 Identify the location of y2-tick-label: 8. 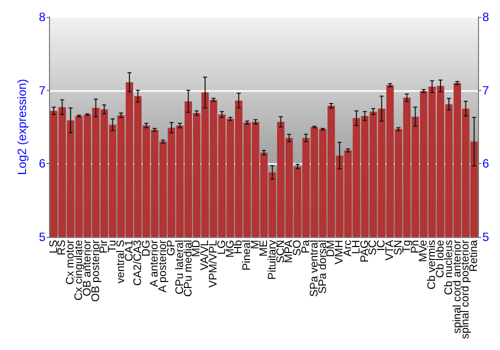
(486, 17).